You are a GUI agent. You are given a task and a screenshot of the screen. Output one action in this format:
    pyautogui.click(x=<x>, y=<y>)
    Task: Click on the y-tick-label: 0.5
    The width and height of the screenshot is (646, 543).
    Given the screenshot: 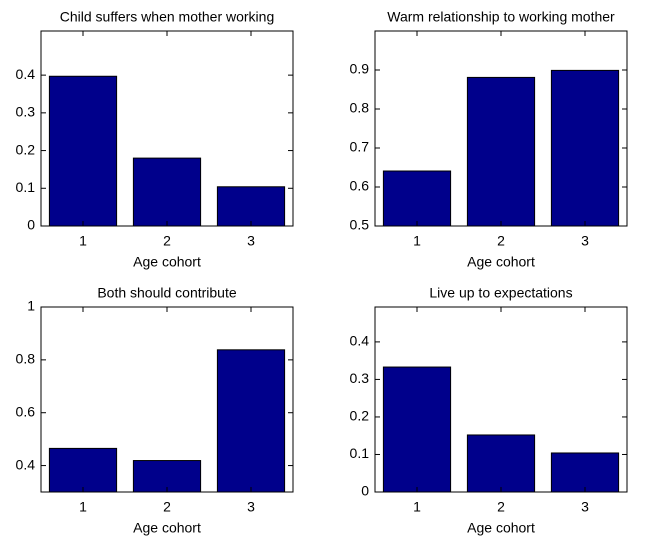 What is the action you would take?
    pyautogui.click(x=360, y=225)
    